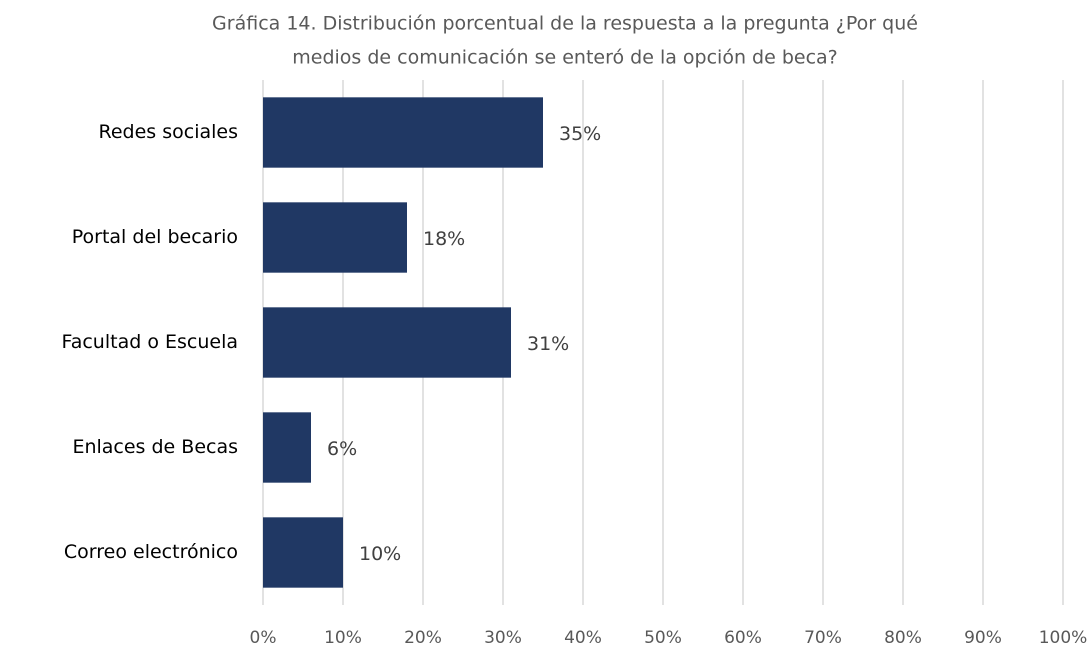 This screenshot has height=648, width=1090. Describe the element at coordinates (743, 638) in the screenshot. I see `x-tick-label: 60%` at that location.